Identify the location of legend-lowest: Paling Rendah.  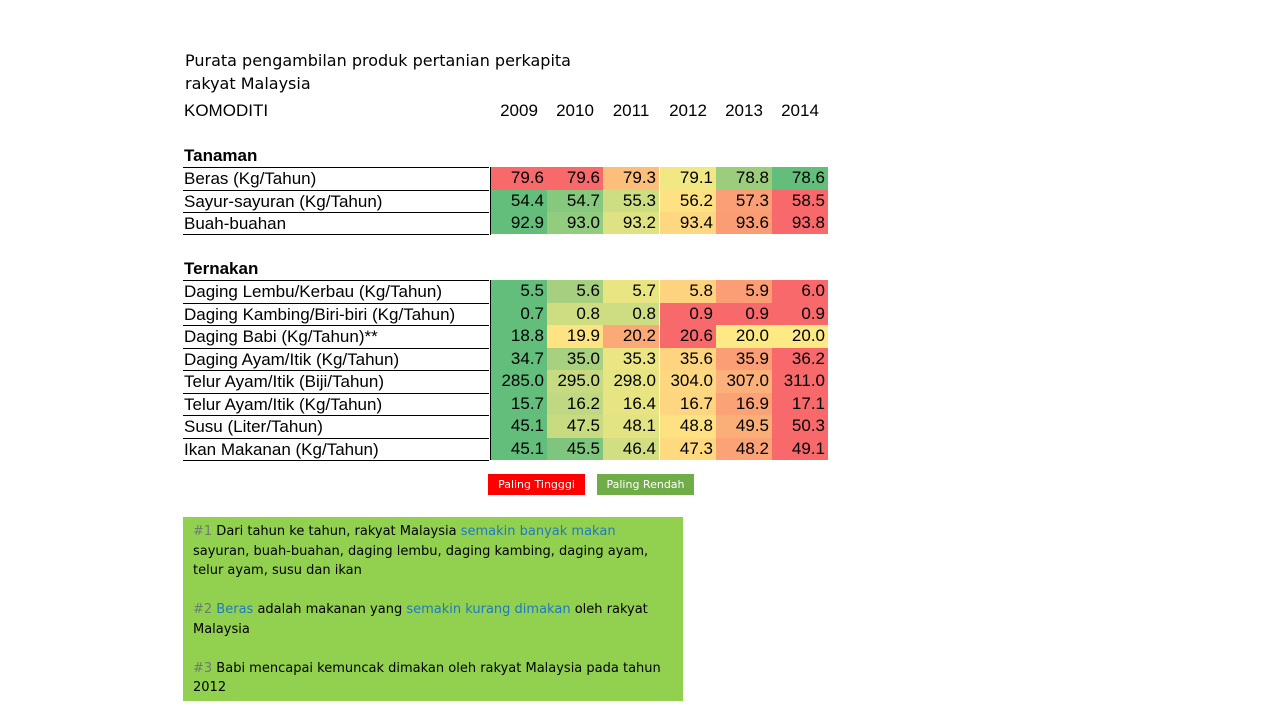
(645, 484).